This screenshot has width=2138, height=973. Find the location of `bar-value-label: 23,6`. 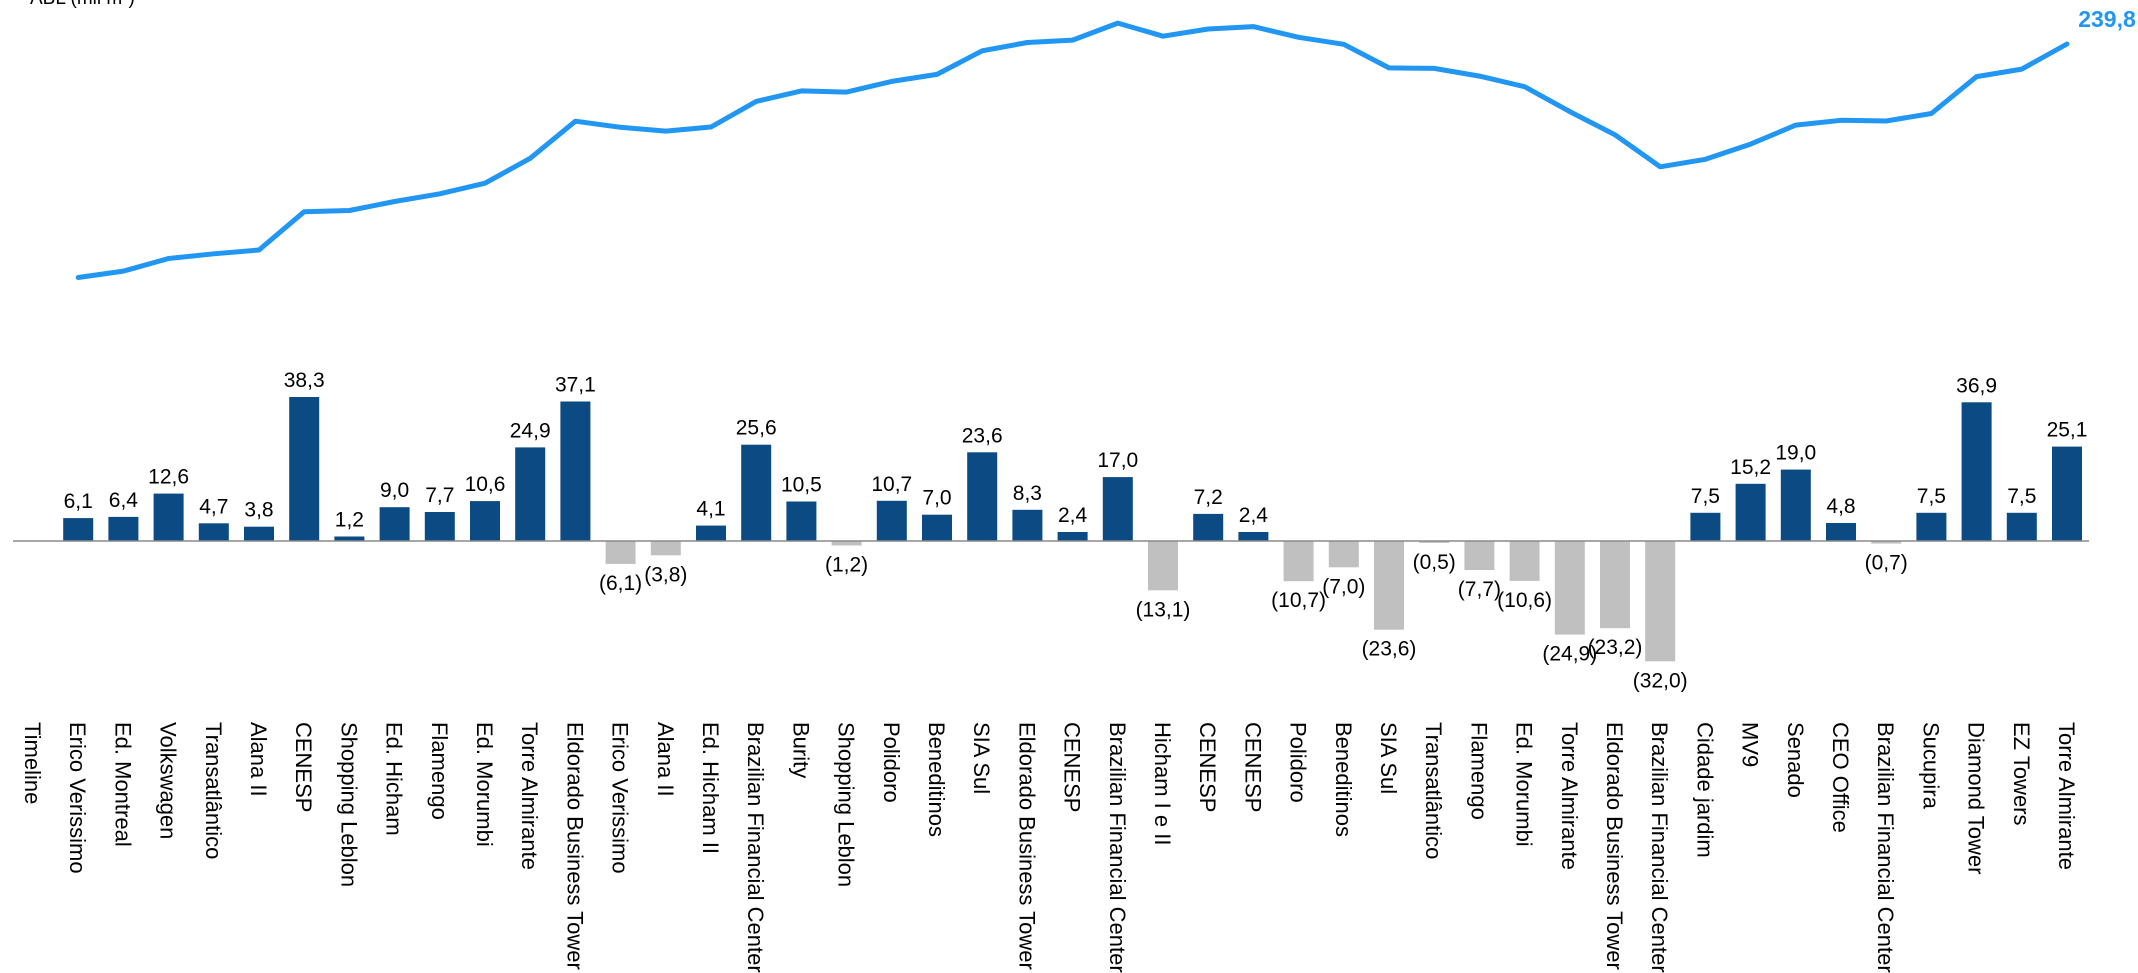

bar-value-label: 23,6 is located at coordinates (982, 435).